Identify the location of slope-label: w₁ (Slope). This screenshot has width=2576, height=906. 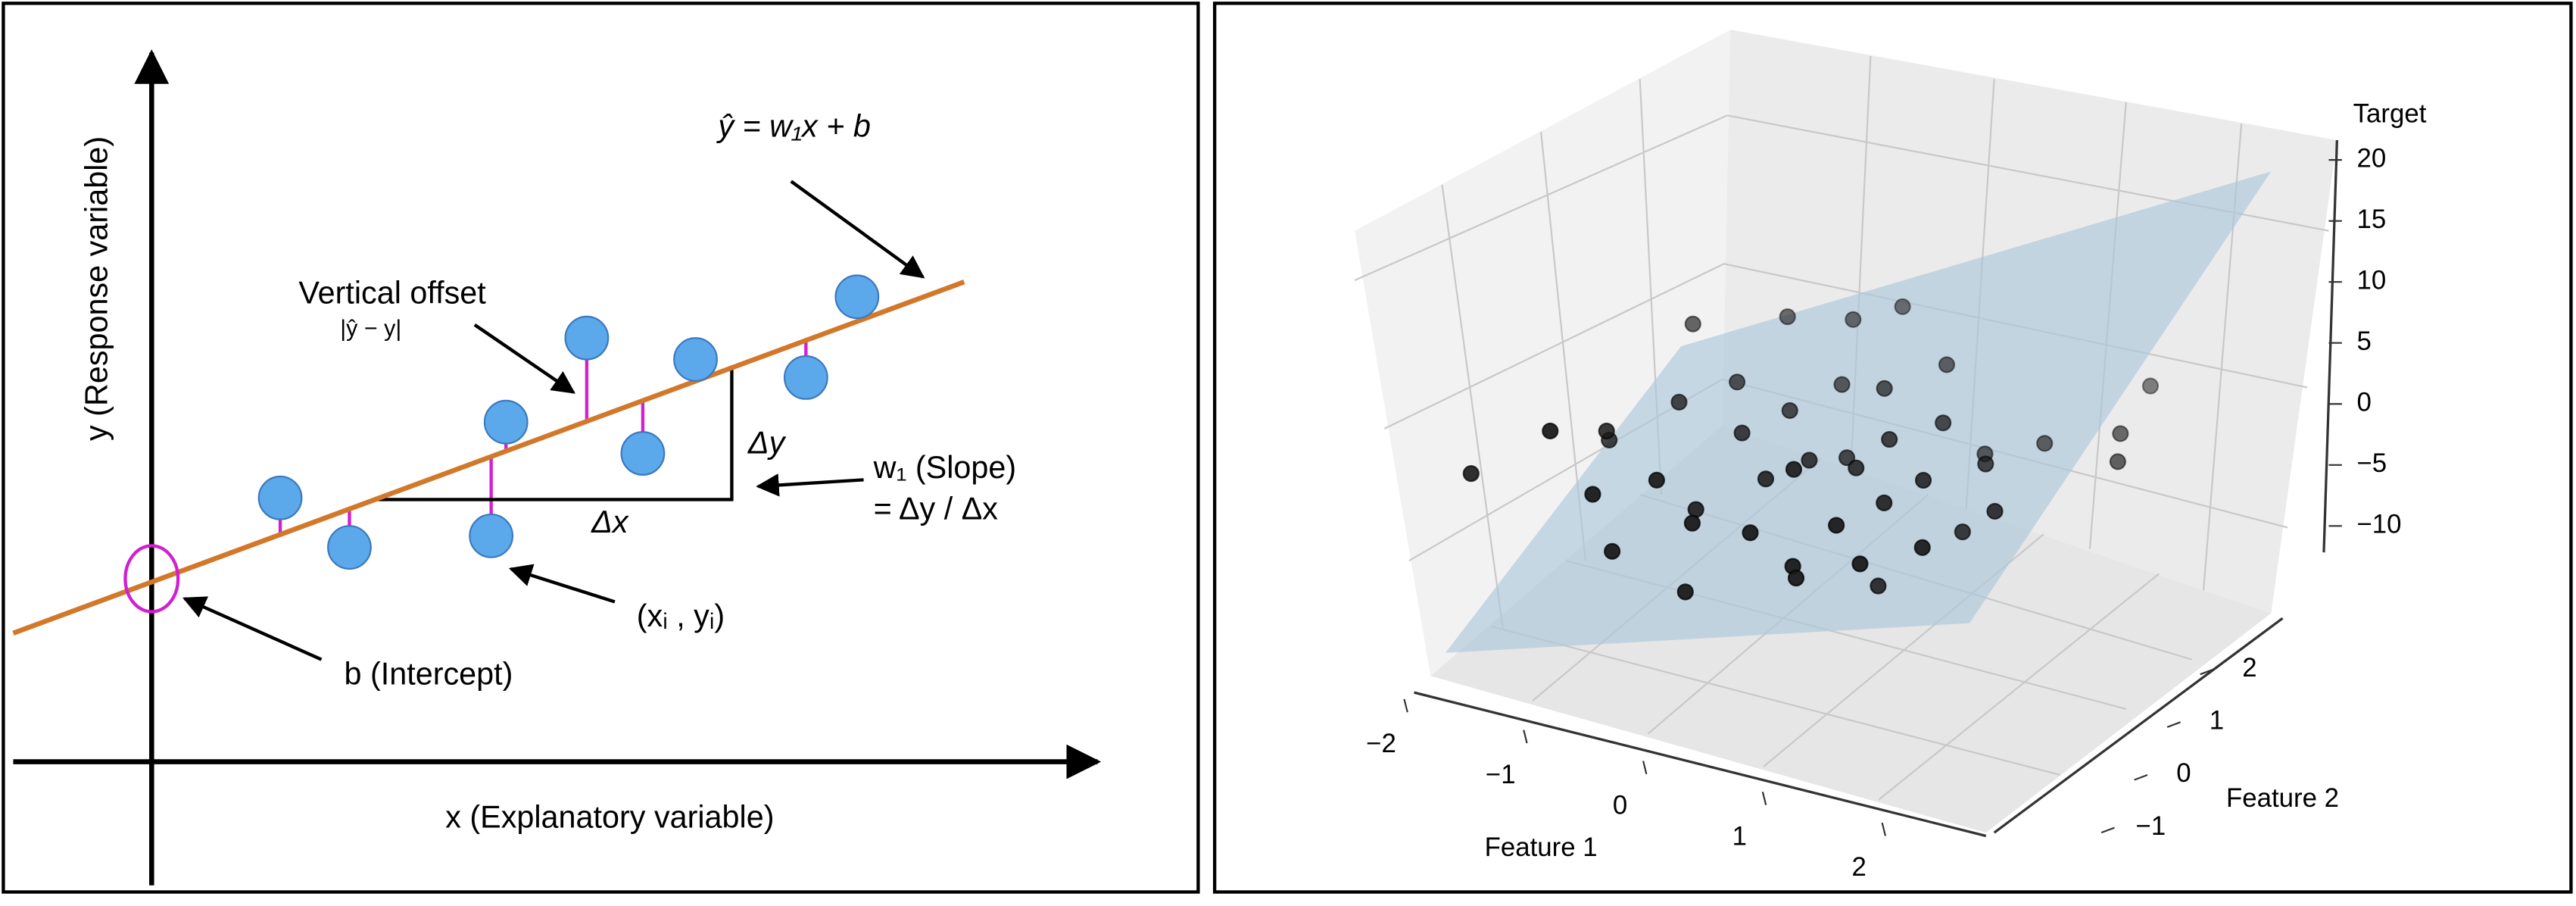
(945, 468).